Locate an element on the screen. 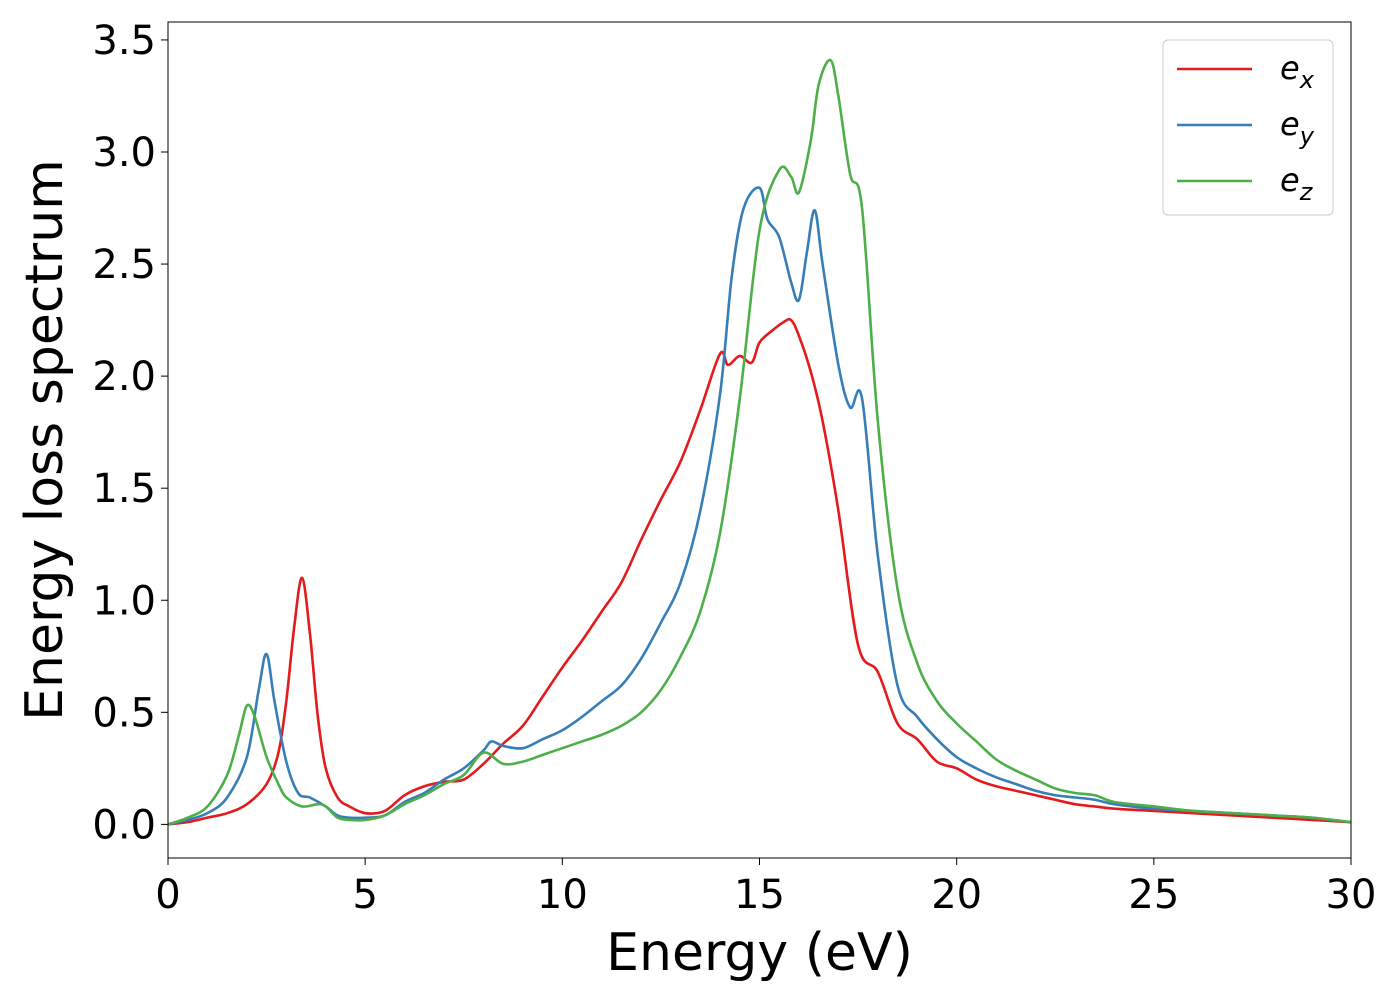 This screenshot has width=1400, height=1000. y-axis-title: Energy loss spectrum is located at coordinates (45, 440).